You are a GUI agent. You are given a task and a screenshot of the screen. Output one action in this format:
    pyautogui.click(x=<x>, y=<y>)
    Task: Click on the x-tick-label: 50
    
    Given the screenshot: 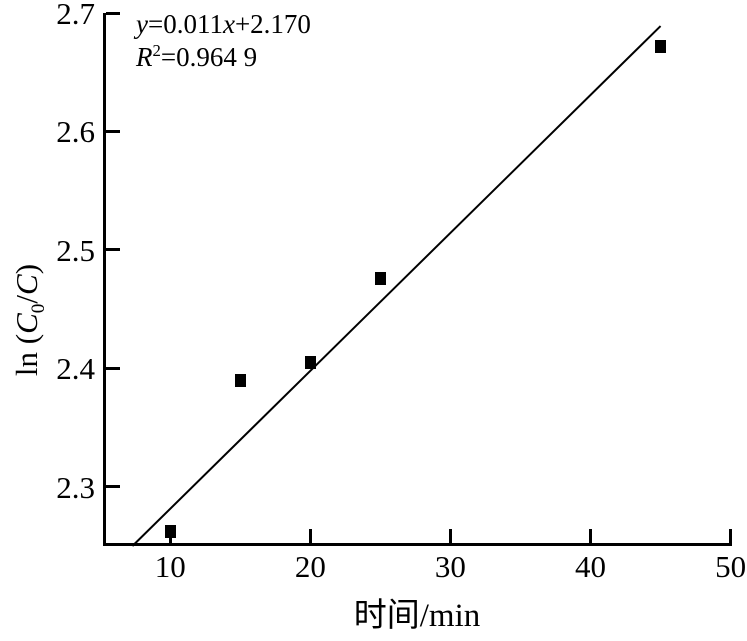 What is the action you would take?
    pyautogui.click(x=731, y=566)
    